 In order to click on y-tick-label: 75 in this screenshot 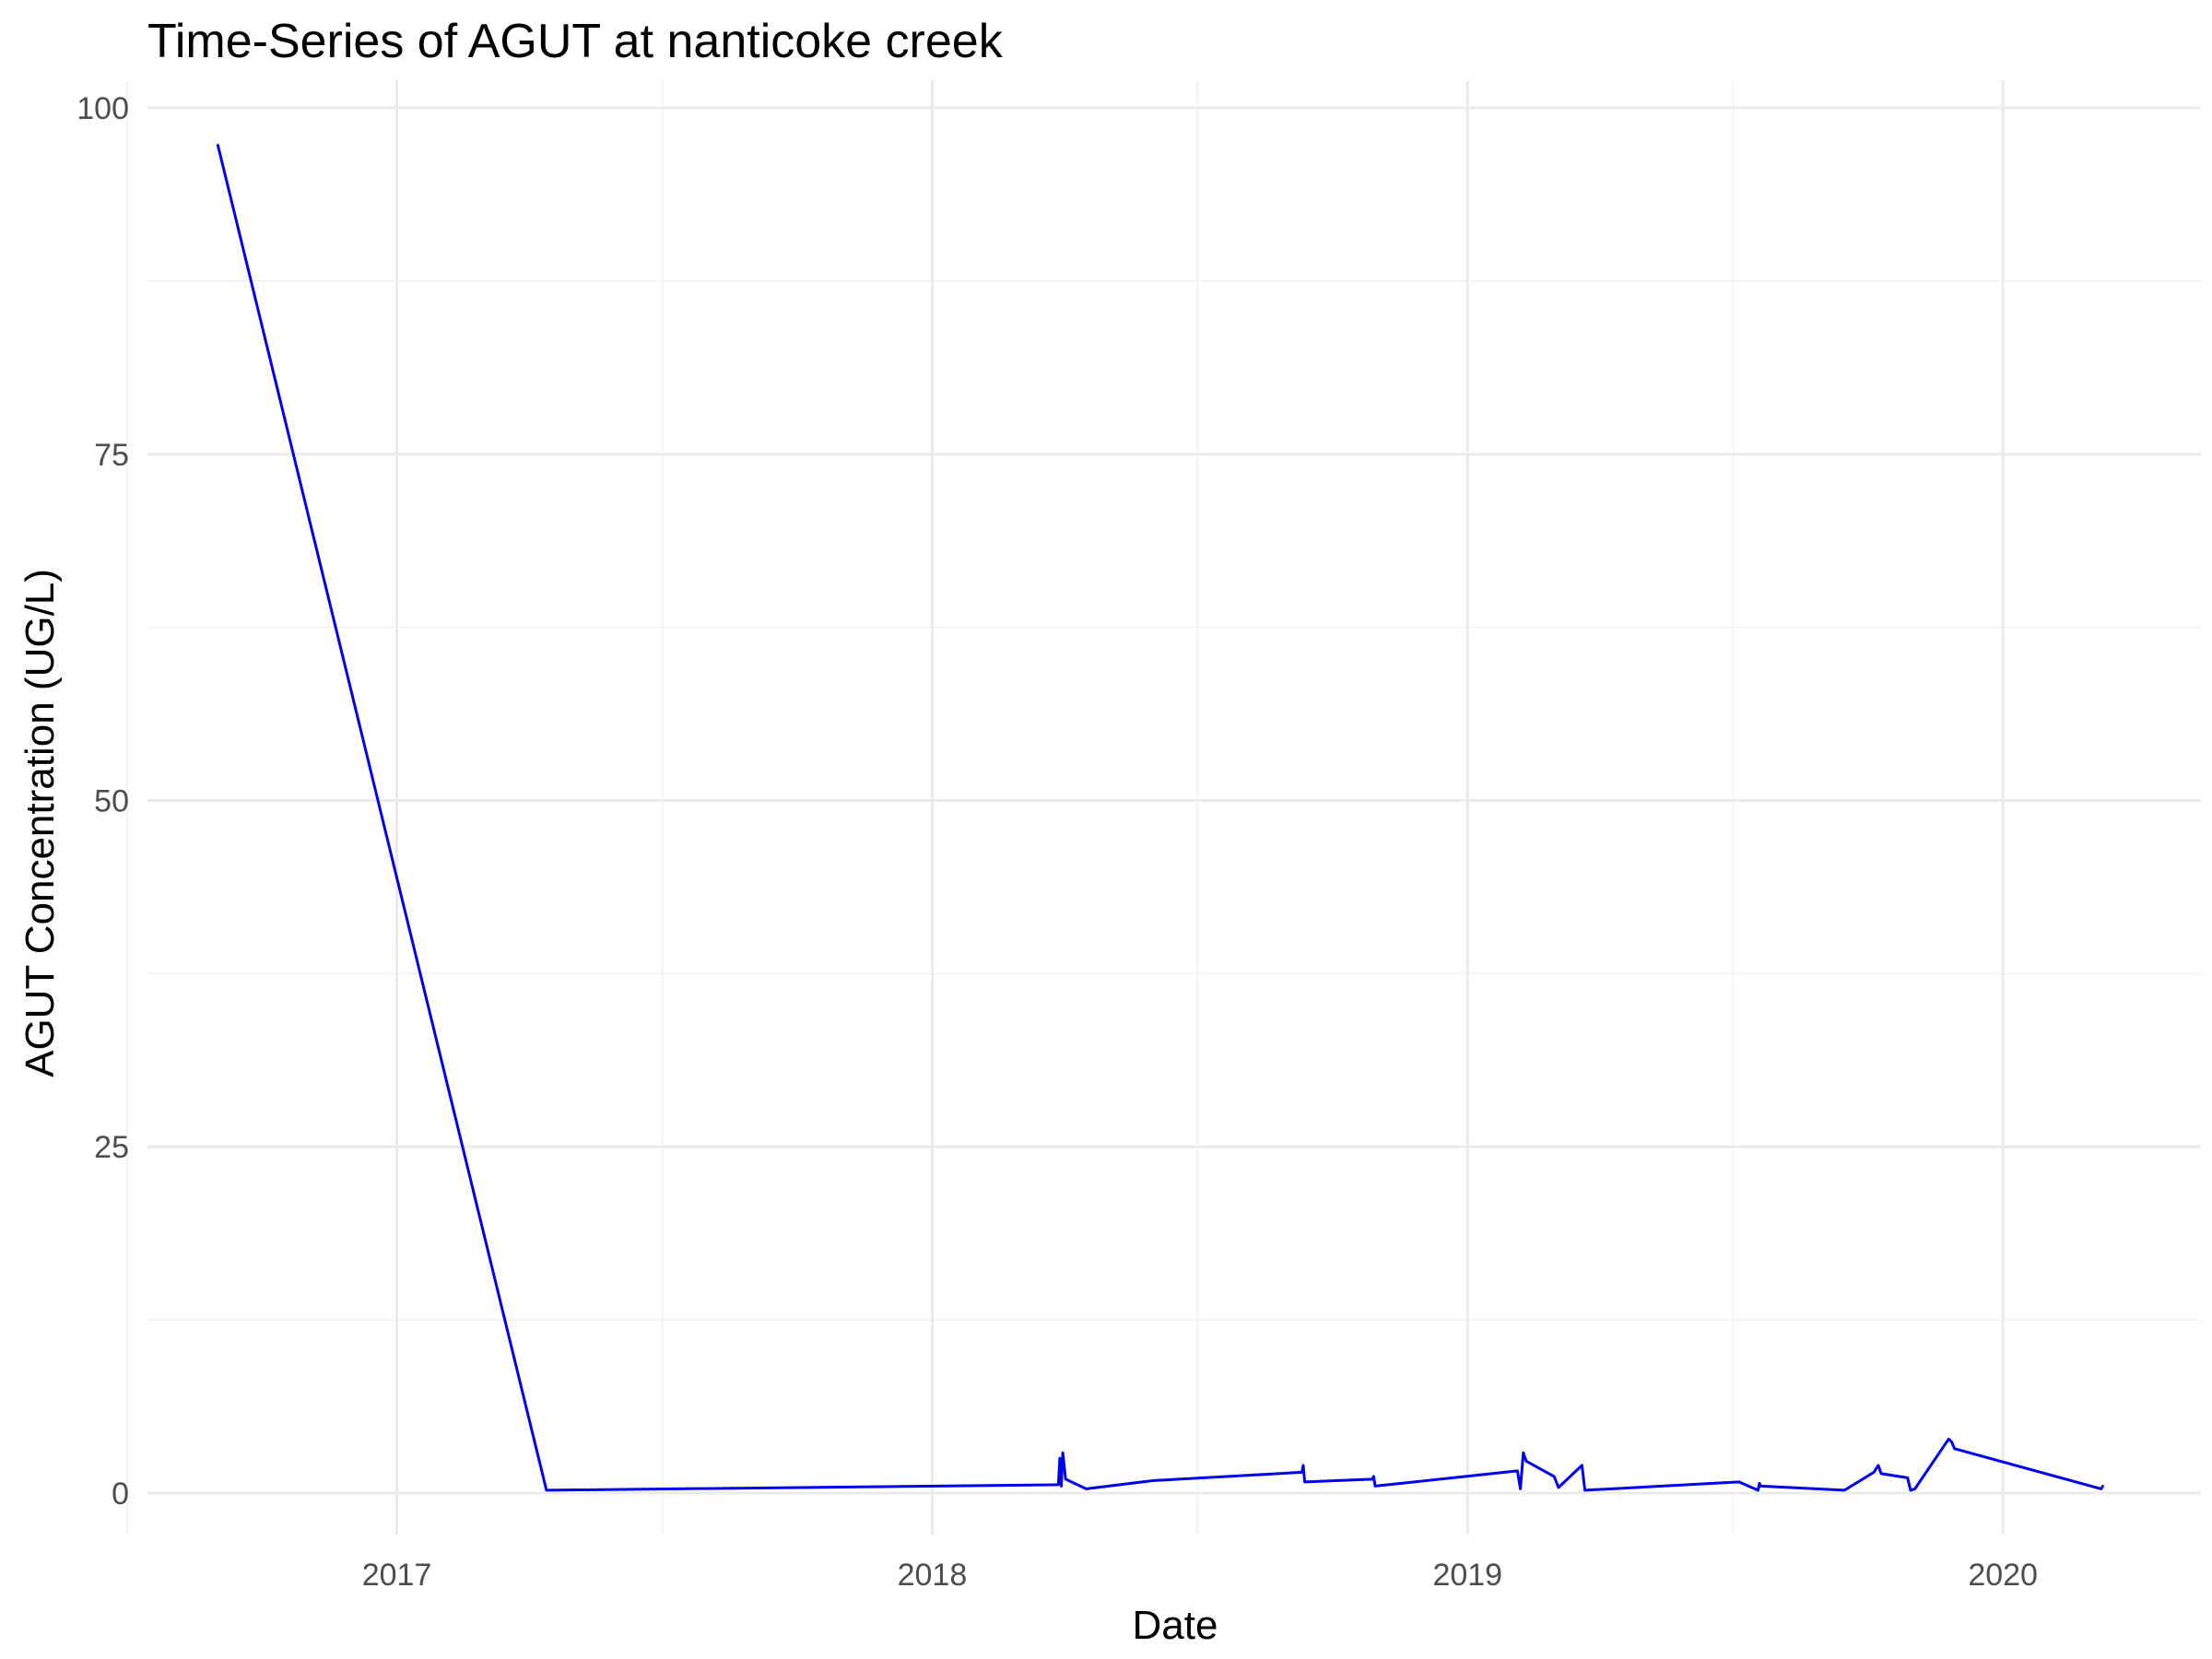, I will do `click(111, 455)`.